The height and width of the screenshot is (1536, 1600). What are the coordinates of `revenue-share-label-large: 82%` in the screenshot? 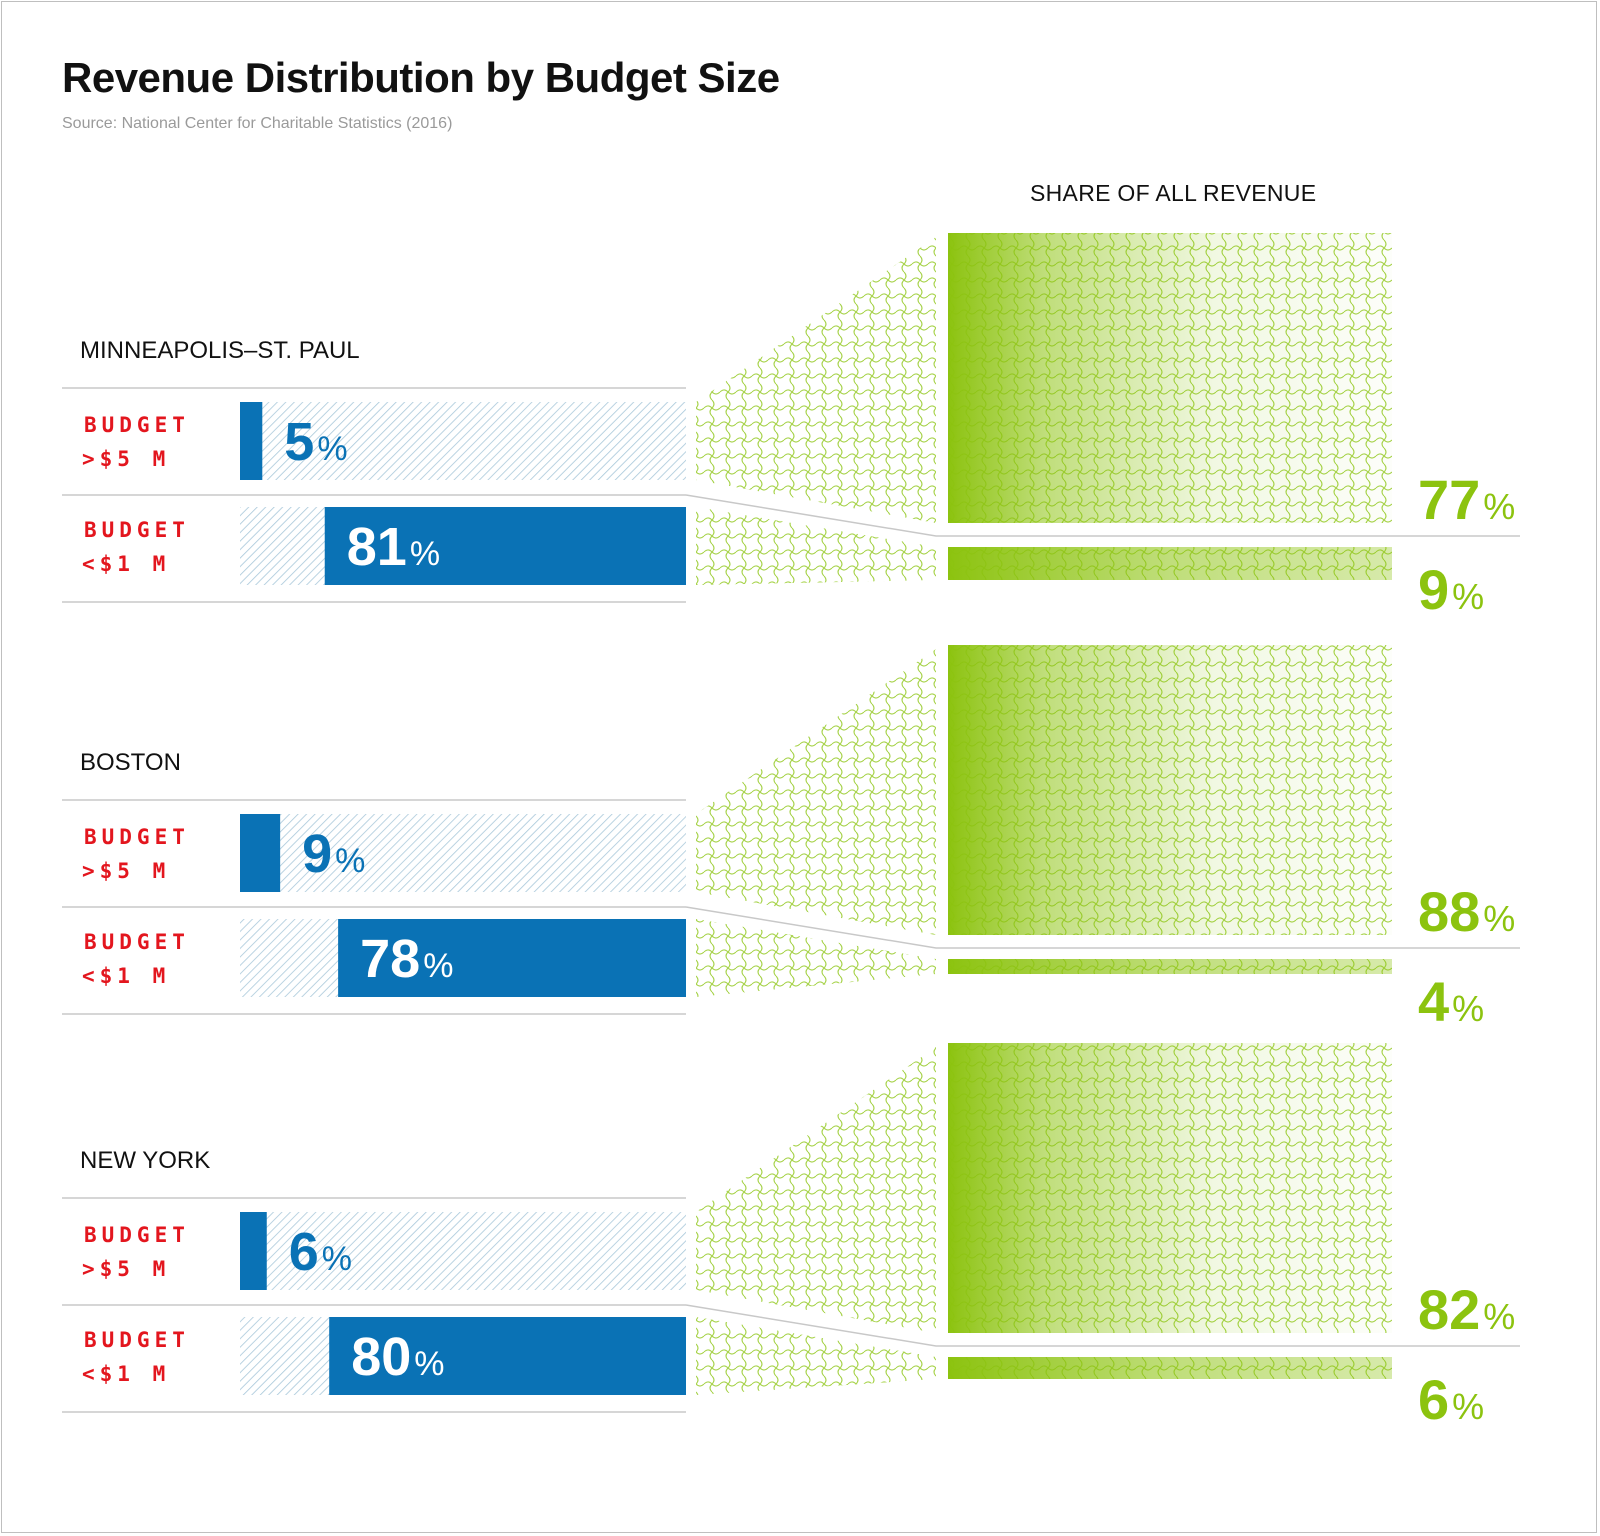 It's located at (1466, 1309).